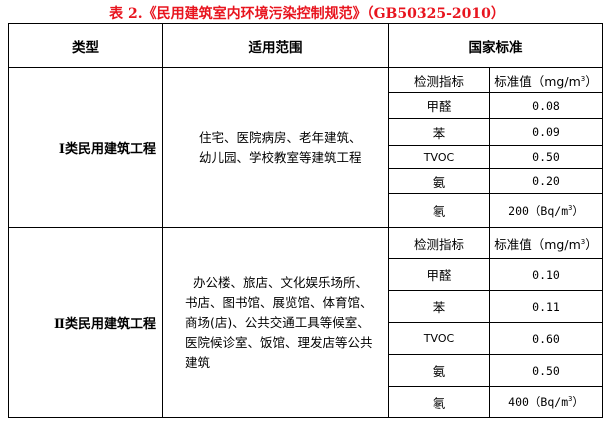  What do you see at coordinates (279, 342) in the screenshot?
I see `scope-line: 医院候诊室、饭馆、理发店等公共` at bounding box center [279, 342].